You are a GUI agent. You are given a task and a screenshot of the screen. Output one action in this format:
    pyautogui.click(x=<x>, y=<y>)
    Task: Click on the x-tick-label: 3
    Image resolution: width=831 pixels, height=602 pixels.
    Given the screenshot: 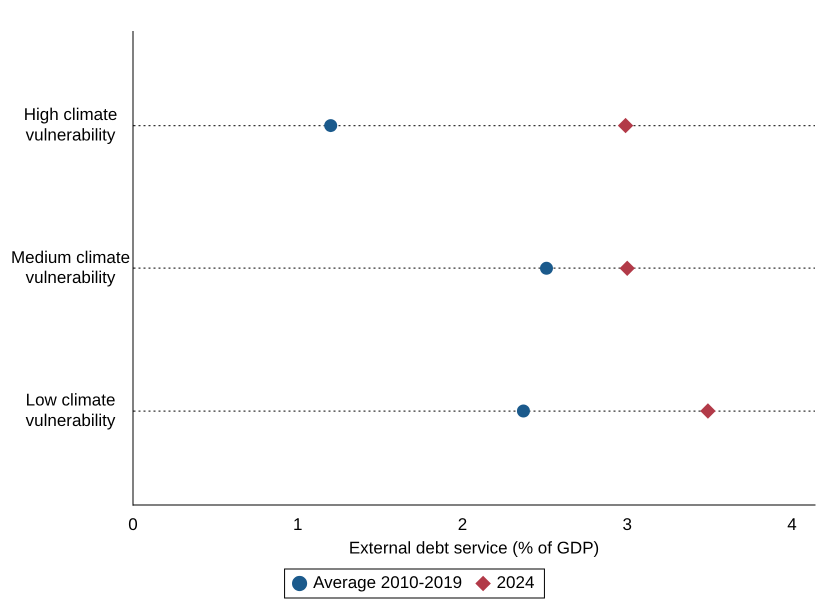 What is the action you would take?
    pyautogui.click(x=627, y=524)
    